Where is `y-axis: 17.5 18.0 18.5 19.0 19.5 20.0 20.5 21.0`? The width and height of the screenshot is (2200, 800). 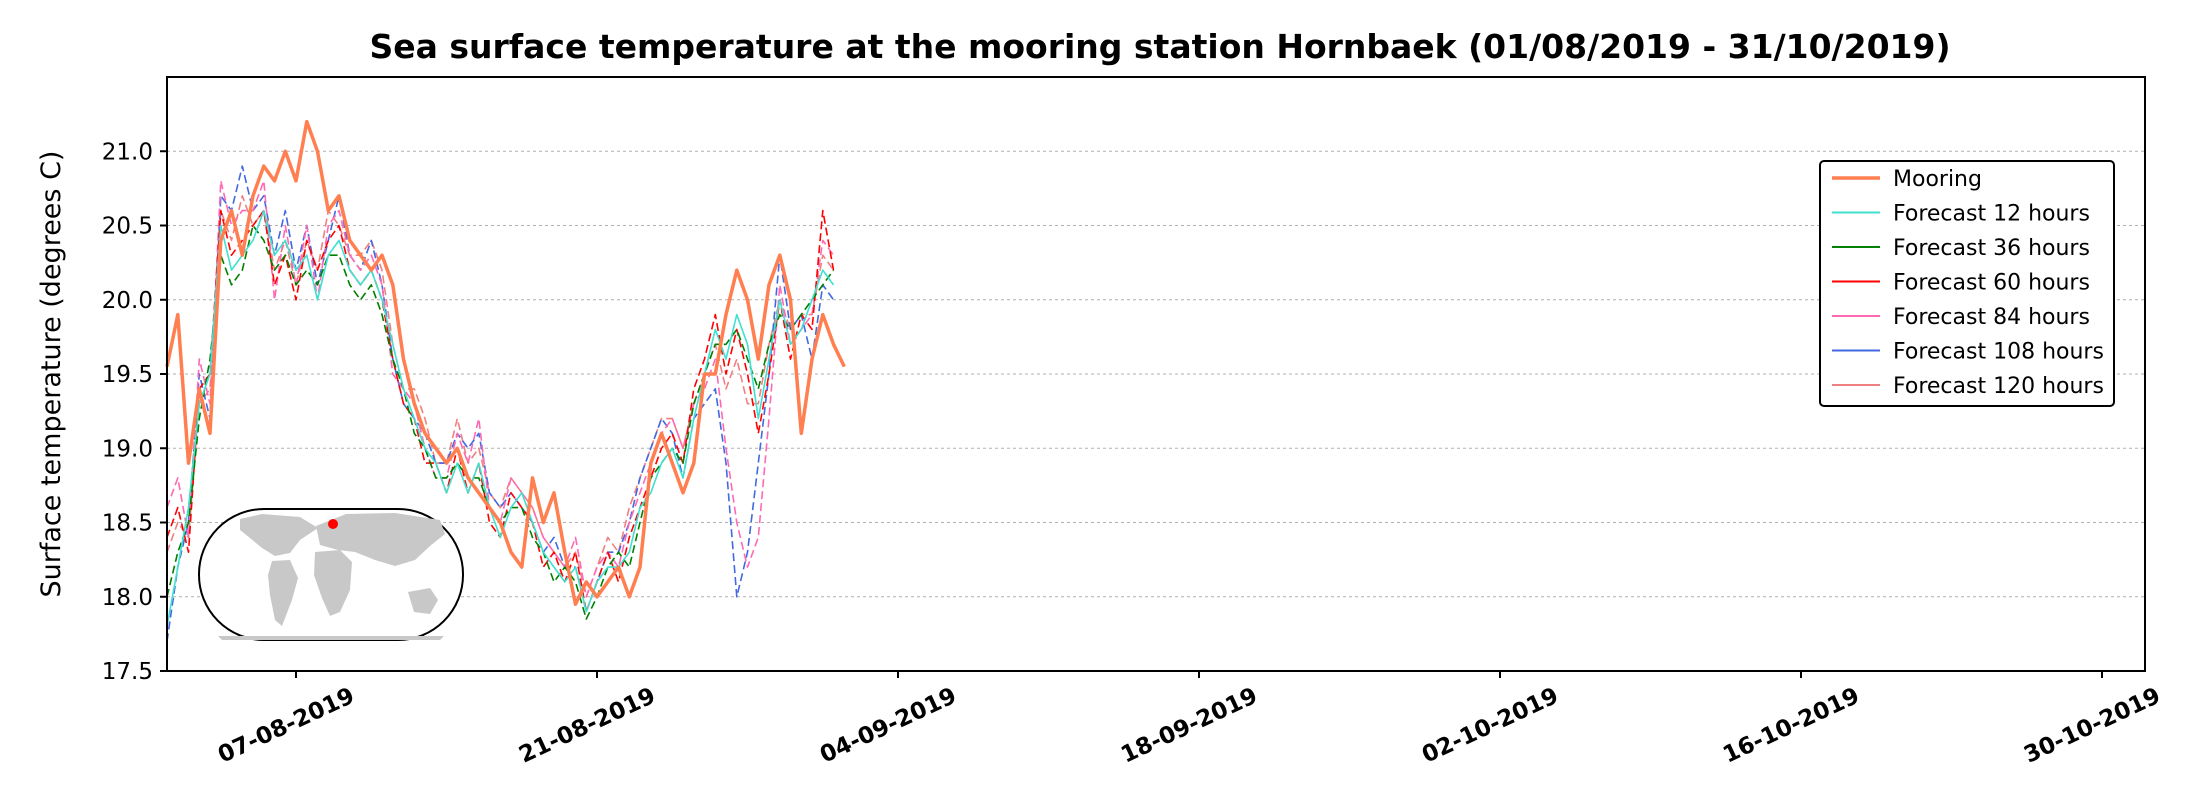
y-axis: 17.5 18.0 18.5 19.0 19.5 20.0 20.5 21.0 is located at coordinates (134, 412).